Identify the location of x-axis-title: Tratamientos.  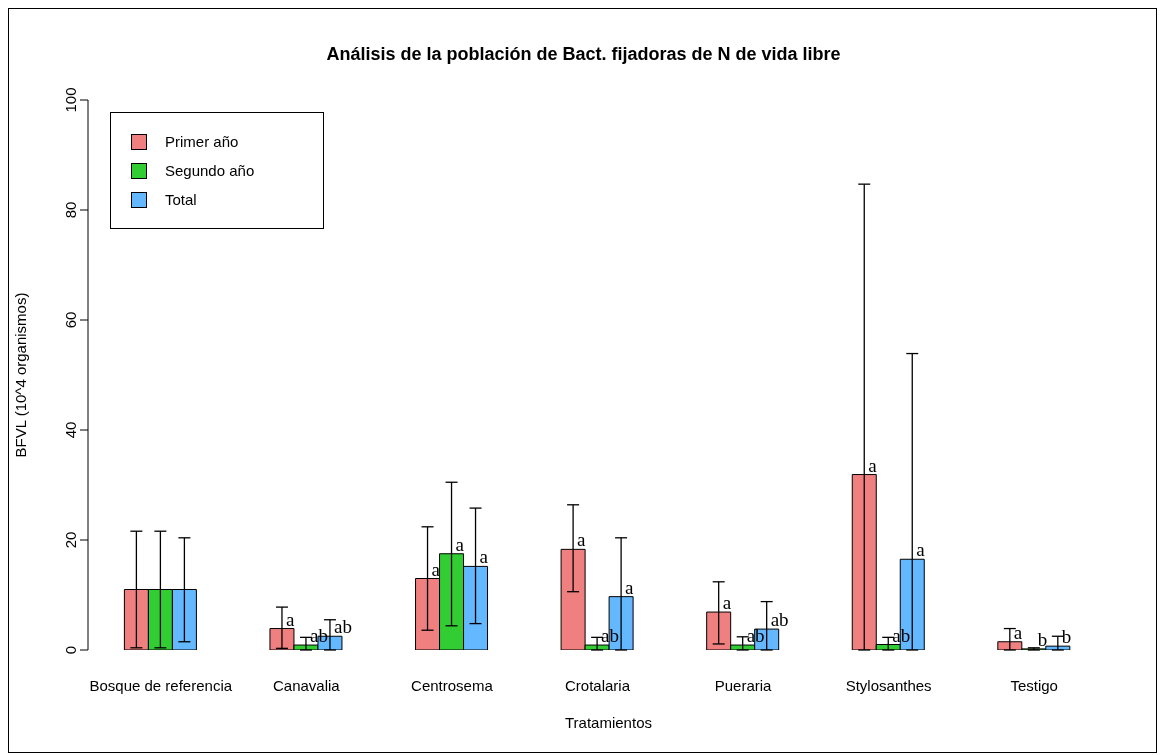
(608, 722).